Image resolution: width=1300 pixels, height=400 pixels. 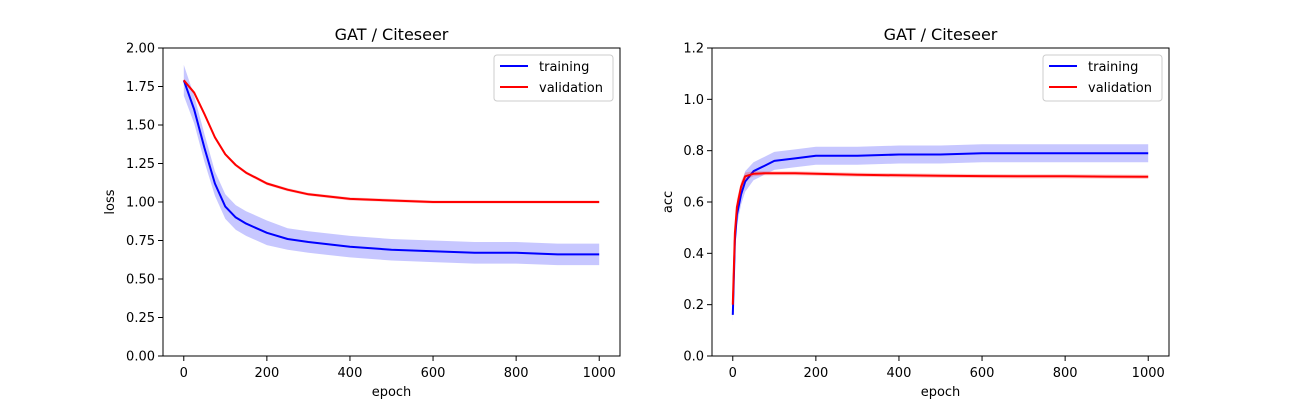 What do you see at coordinates (140, 203) in the screenshot?
I see `y-tick-label: 1.00` at bounding box center [140, 203].